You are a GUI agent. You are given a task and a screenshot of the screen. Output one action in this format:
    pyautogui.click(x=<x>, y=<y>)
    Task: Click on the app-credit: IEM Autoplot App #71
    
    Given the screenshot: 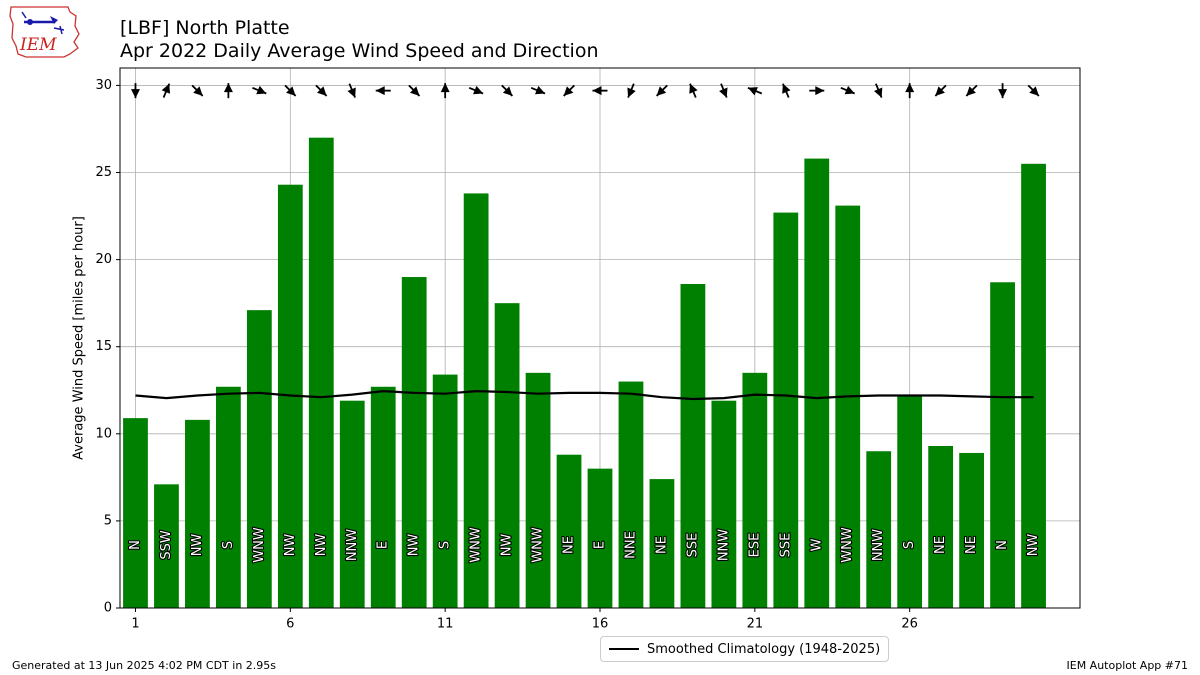 What is the action you would take?
    pyautogui.click(x=1127, y=665)
    